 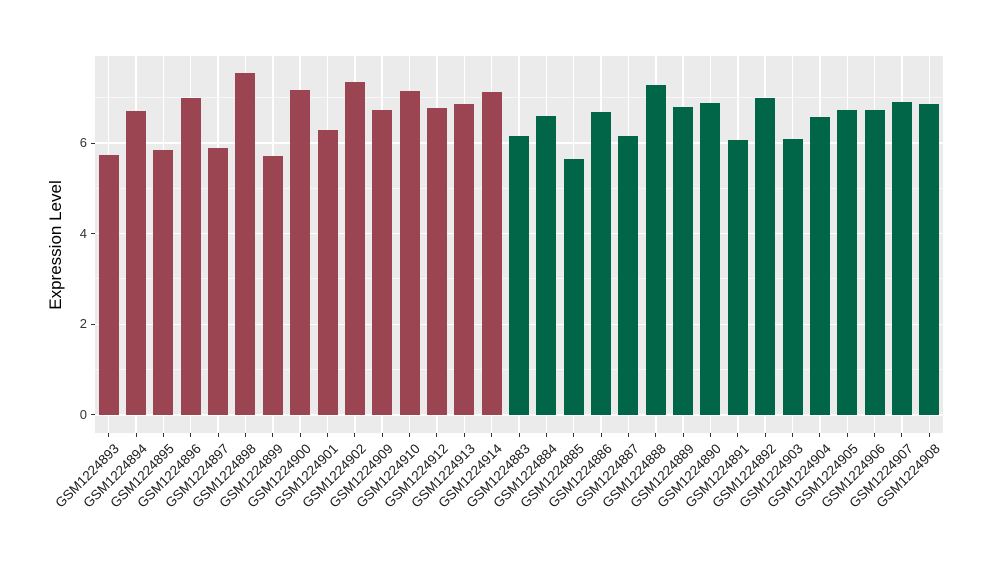 I want to click on bar-GSM1224890, so click(x=710, y=259).